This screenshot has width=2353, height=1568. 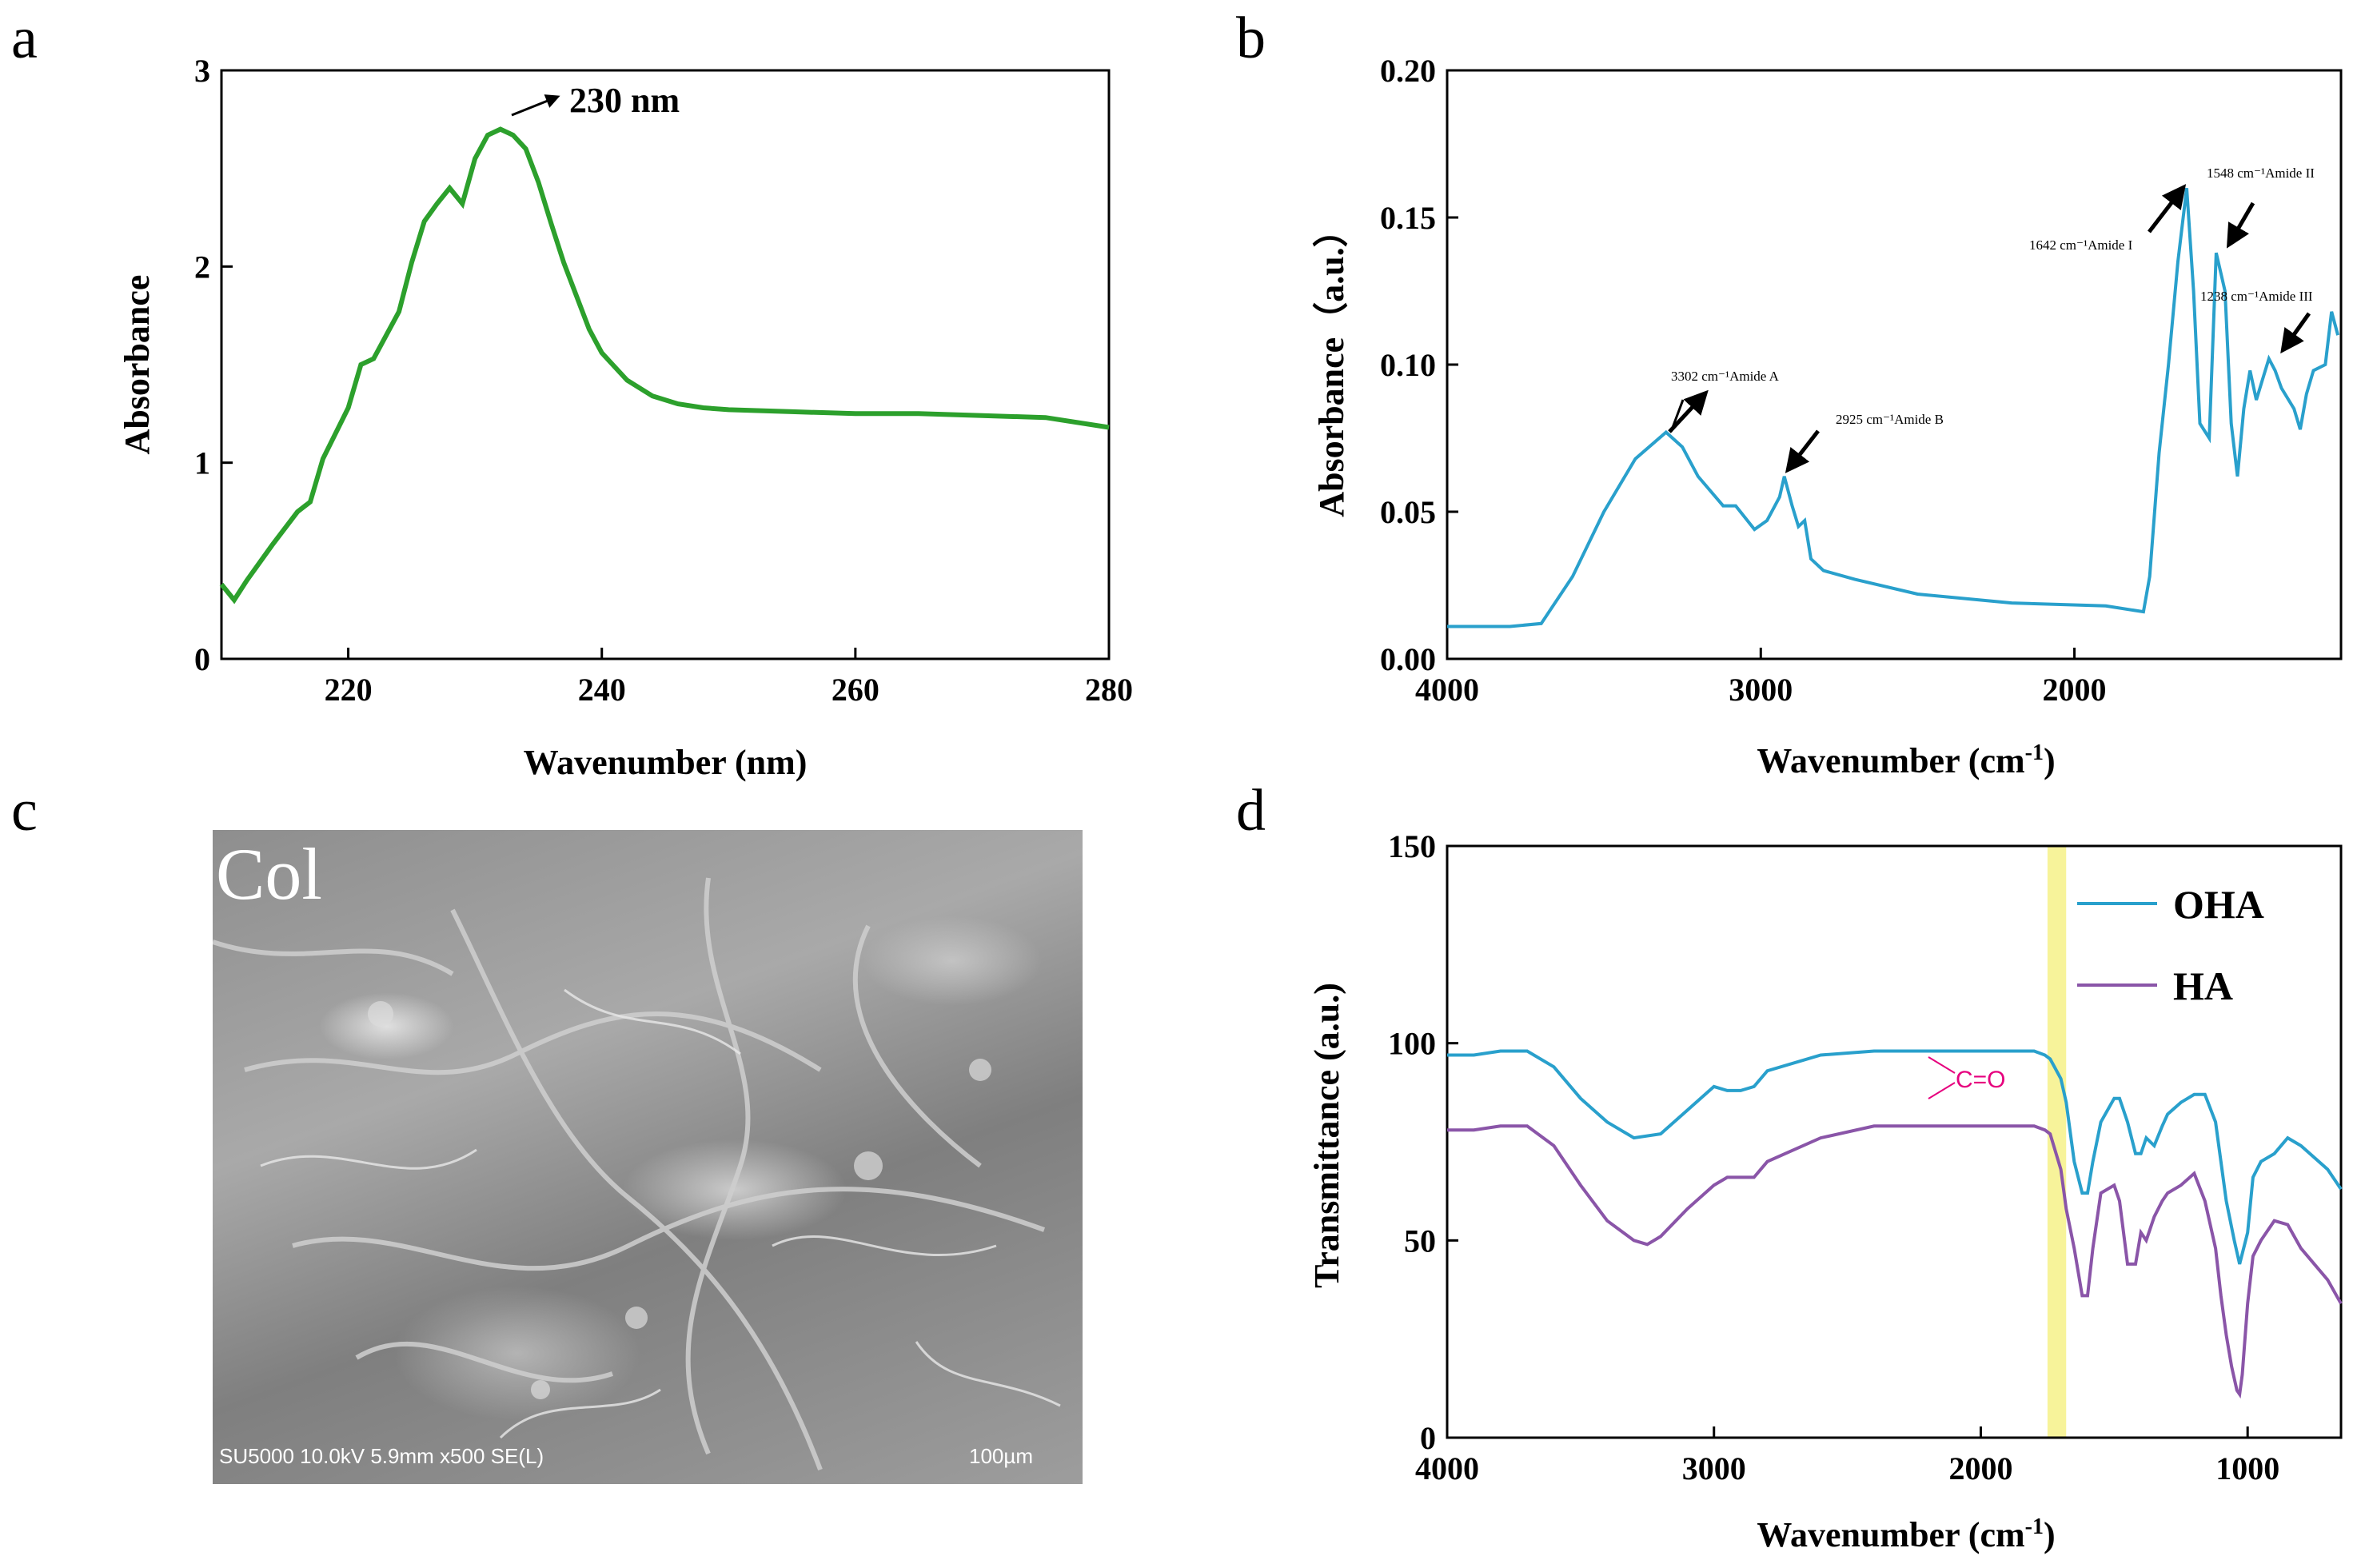 I want to click on chart-d-legend-oha-label: OHA, so click(x=2218, y=904).